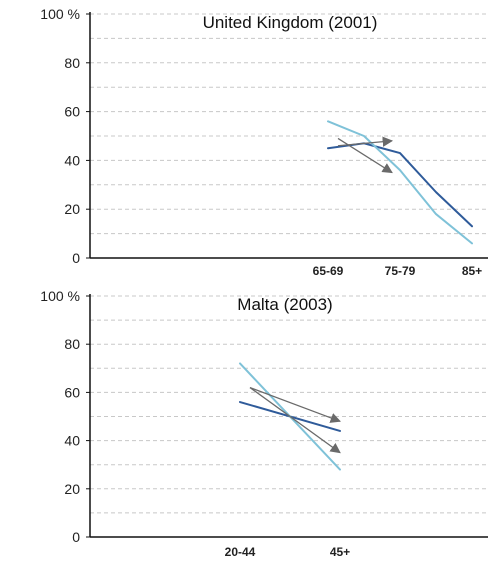 This screenshot has height=568, width=488. I want to click on uk-x-tick-label: 65-69, so click(328, 271).